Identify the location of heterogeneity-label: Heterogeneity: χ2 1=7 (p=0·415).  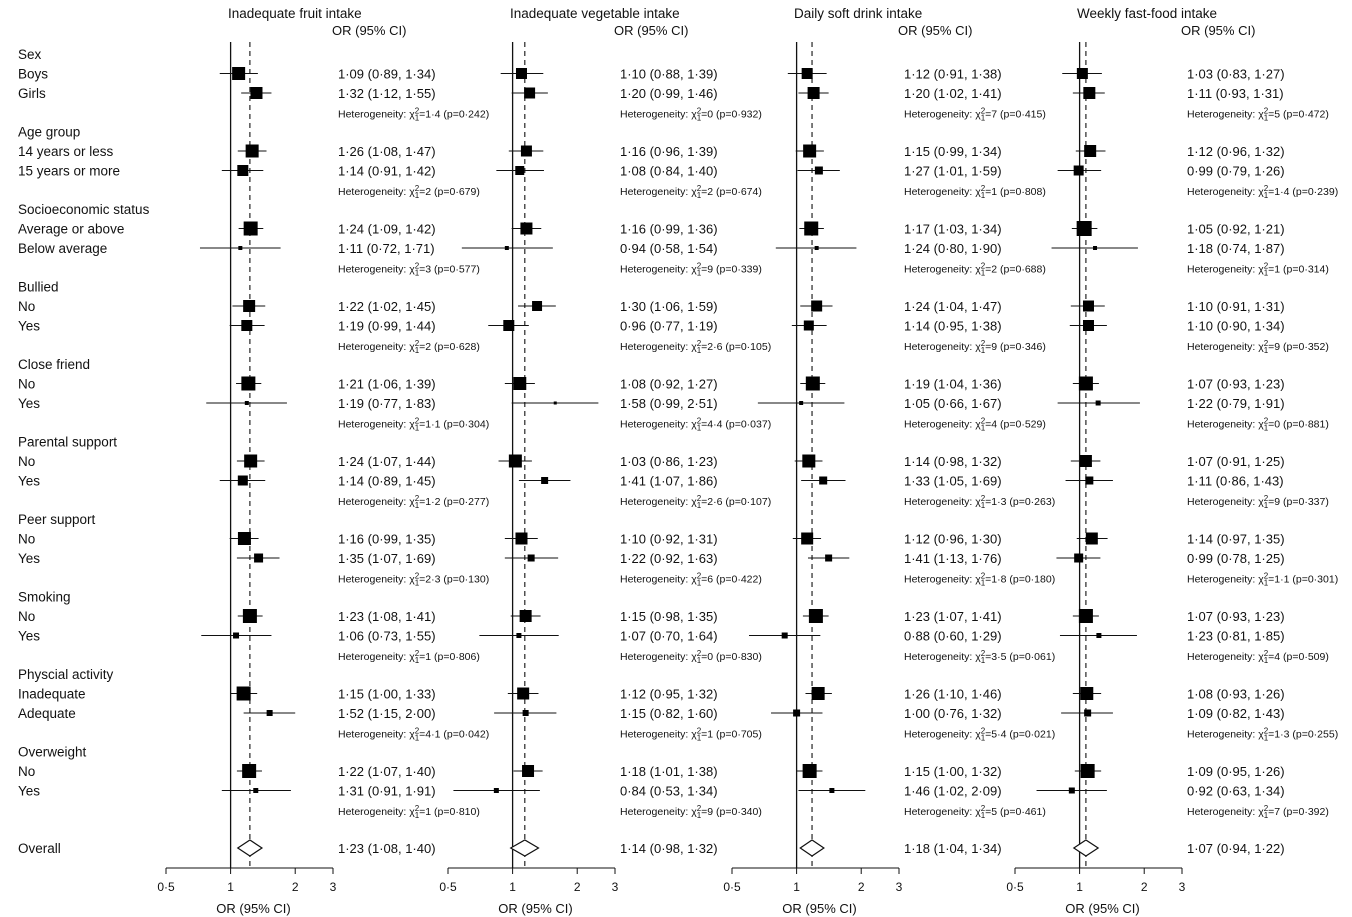
(975, 115).